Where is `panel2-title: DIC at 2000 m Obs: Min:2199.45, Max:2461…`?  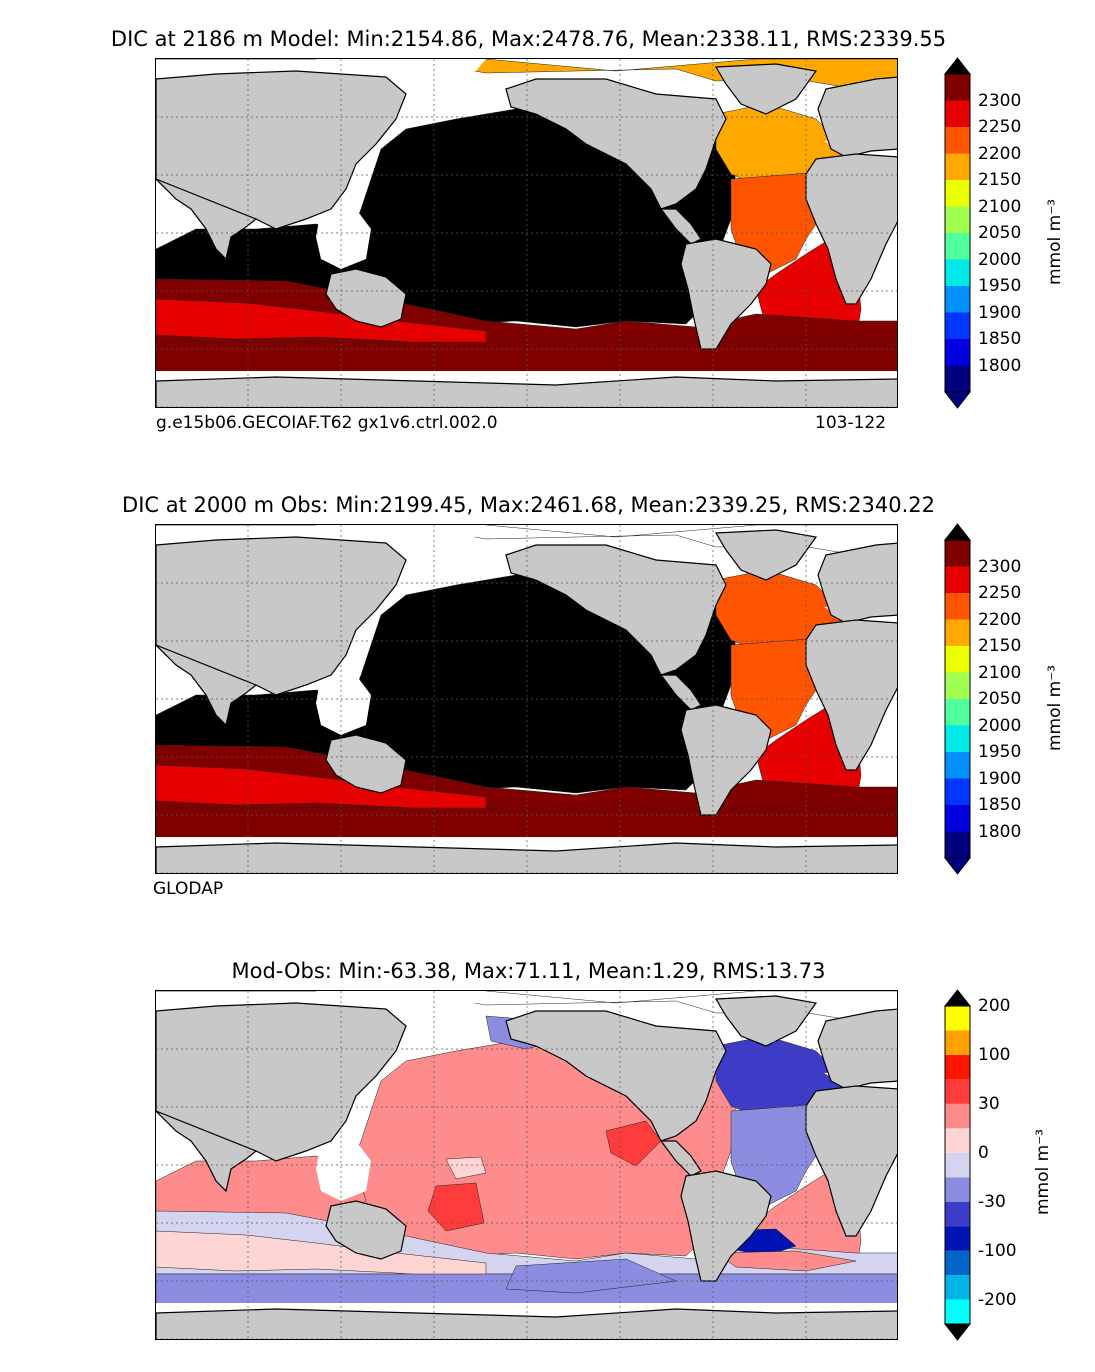
panel2-title: DIC at 2000 m Obs: Min:2199.45, Max:2461… is located at coordinates (528, 505).